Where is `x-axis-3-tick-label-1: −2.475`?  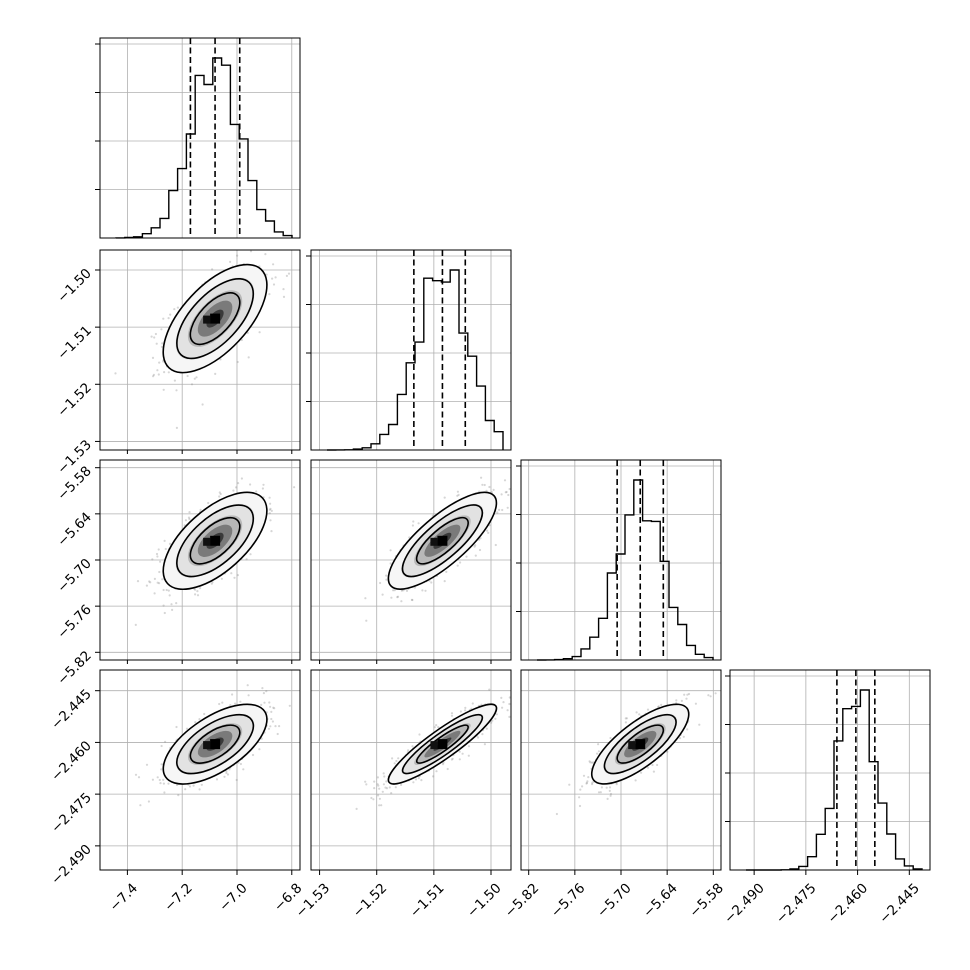 x-axis-3-tick-label-1: −2.475 is located at coordinates (796, 903).